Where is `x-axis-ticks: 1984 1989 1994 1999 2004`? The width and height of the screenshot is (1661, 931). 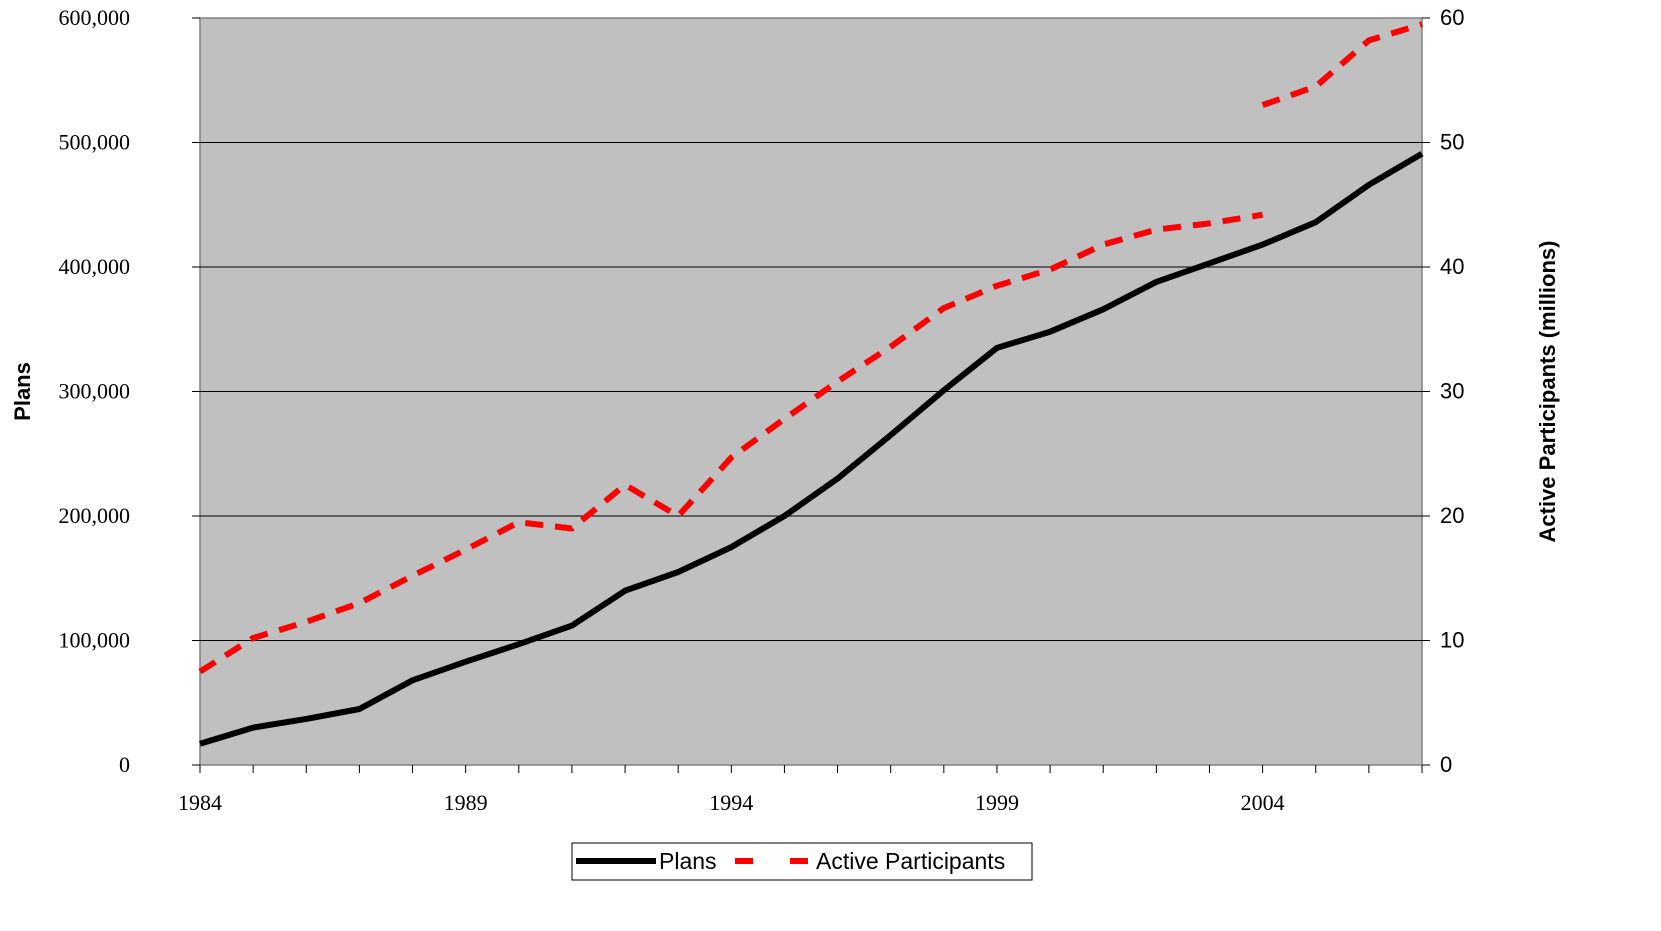 x-axis-ticks: 1984 1989 1994 1999 2004 is located at coordinates (800, 790).